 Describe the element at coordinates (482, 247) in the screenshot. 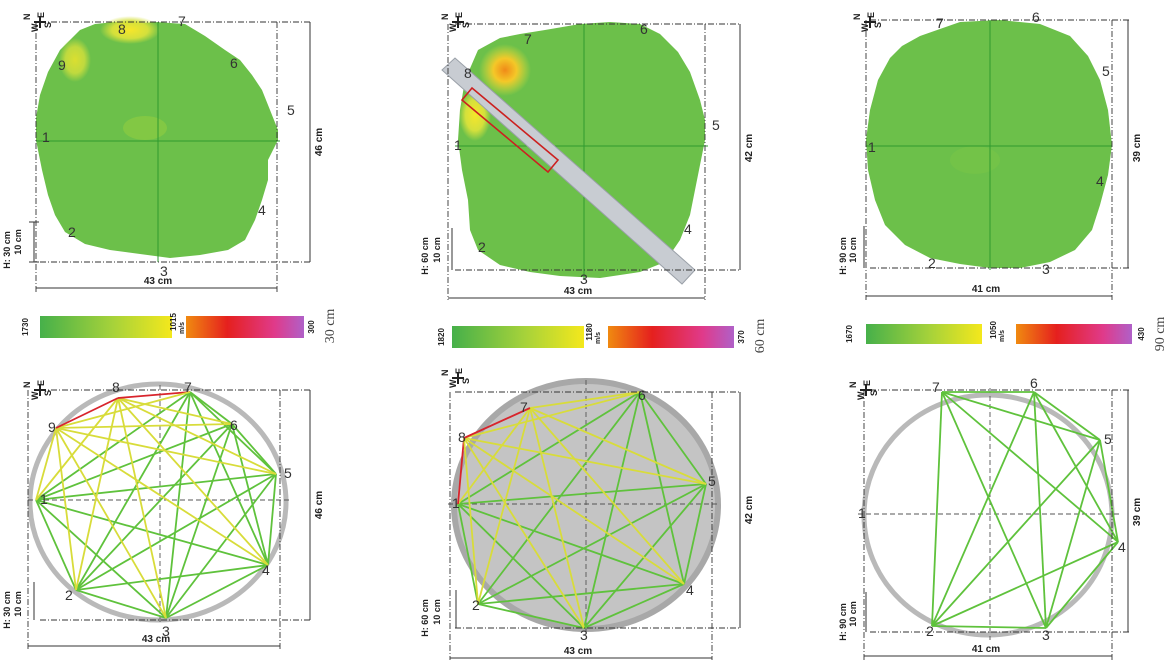

I see `svg-text: 2` at that location.